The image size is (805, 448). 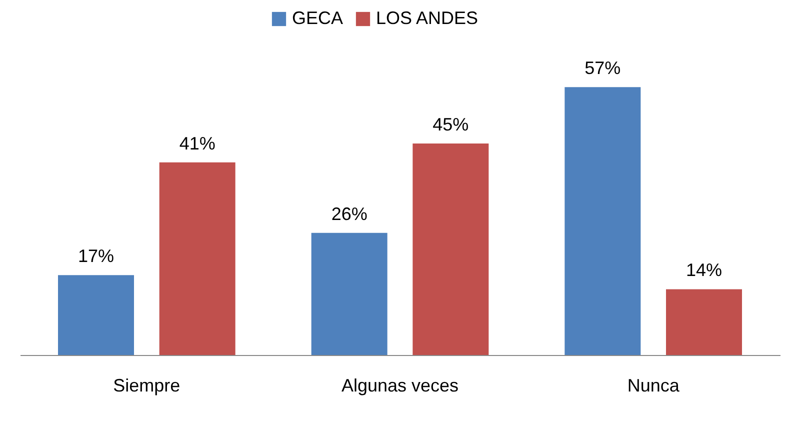 I want to click on legend-label: LOS ANDES, so click(x=427, y=18).